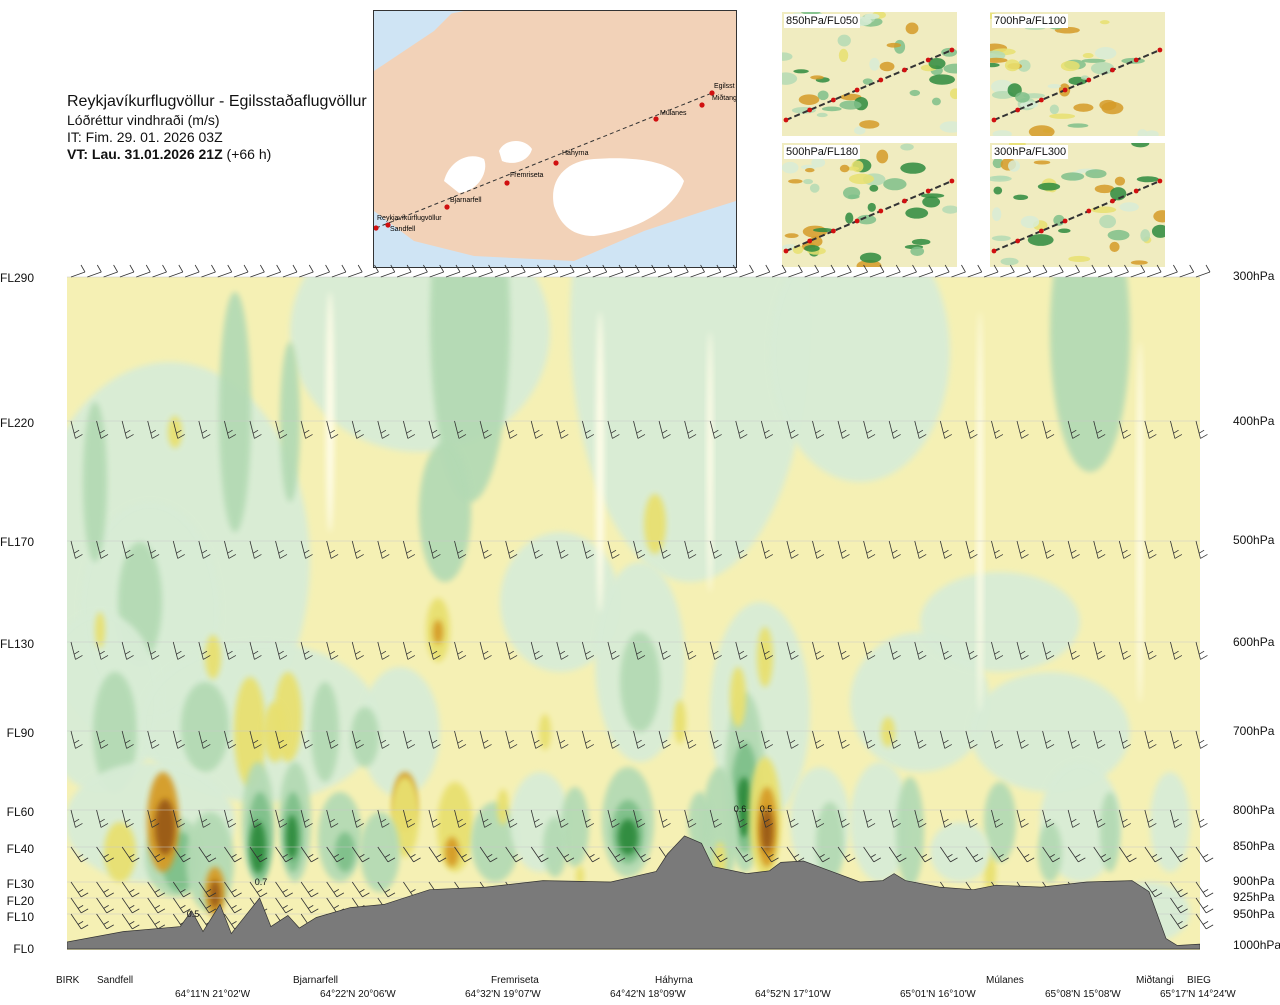 This screenshot has width=1280, height=1005. Describe the element at coordinates (738, 697) in the screenshot. I see `velocity-blob-yellow` at that location.